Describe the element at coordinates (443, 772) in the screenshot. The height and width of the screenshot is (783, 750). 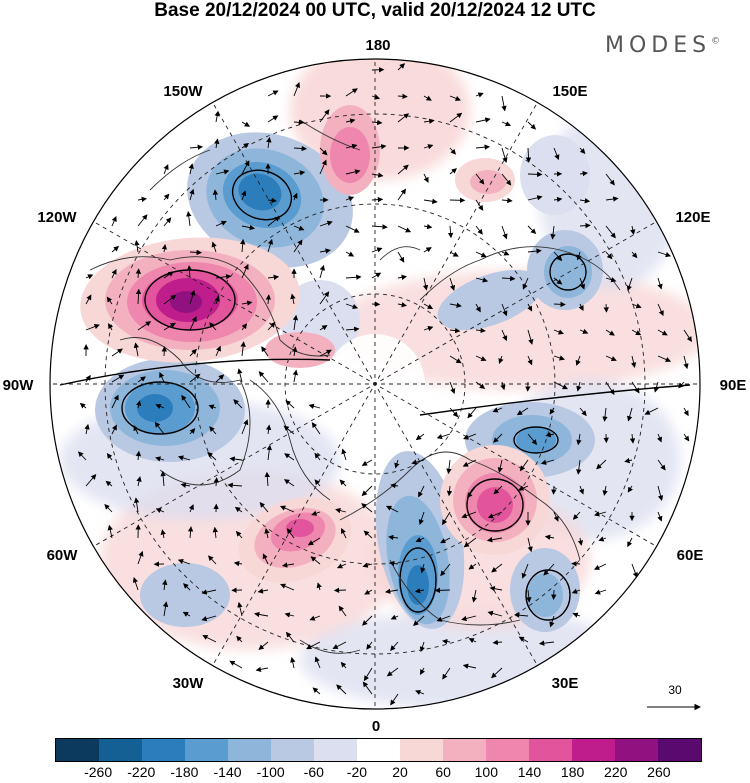
I see `colorbar-tick-label: 60` at that location.